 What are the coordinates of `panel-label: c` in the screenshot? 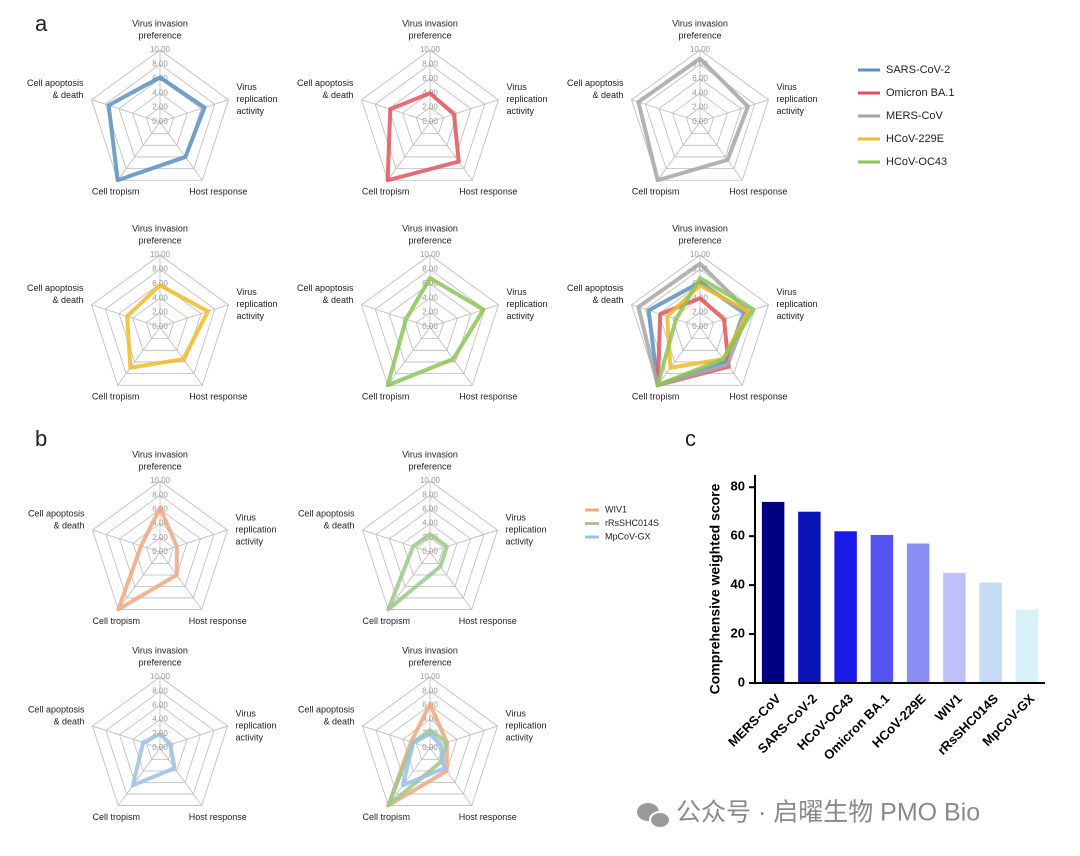 It's located at (690, 438).